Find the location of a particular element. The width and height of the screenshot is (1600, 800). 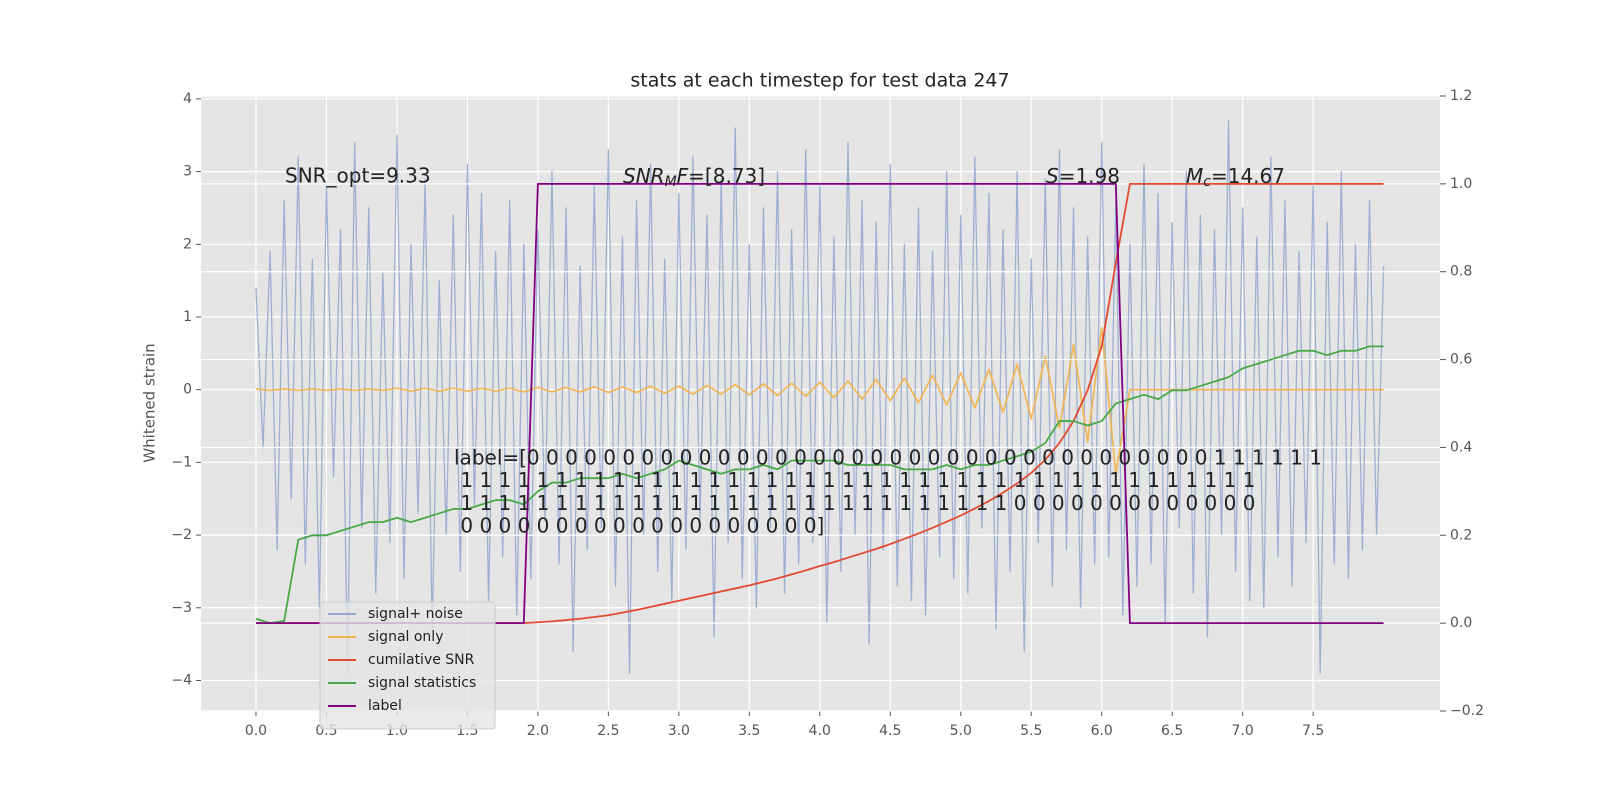

label-annotation: 0 0 0 0 0 0 0 0 0 0 0 0 0 0 0 0 0 0 0] is located at coordinates (639, 526).